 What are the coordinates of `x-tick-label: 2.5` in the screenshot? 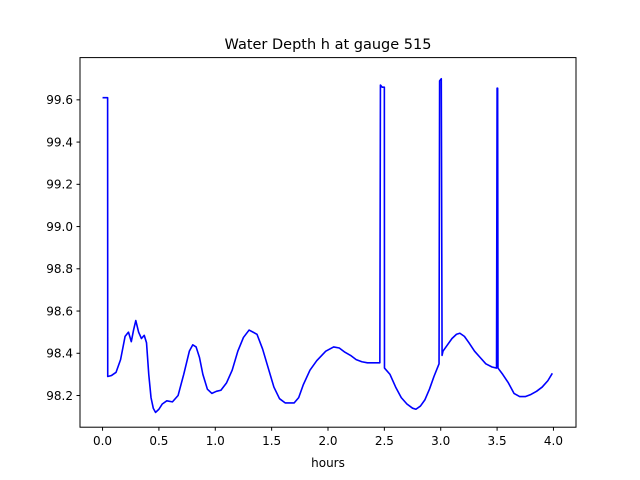 It's located at (384, 441).